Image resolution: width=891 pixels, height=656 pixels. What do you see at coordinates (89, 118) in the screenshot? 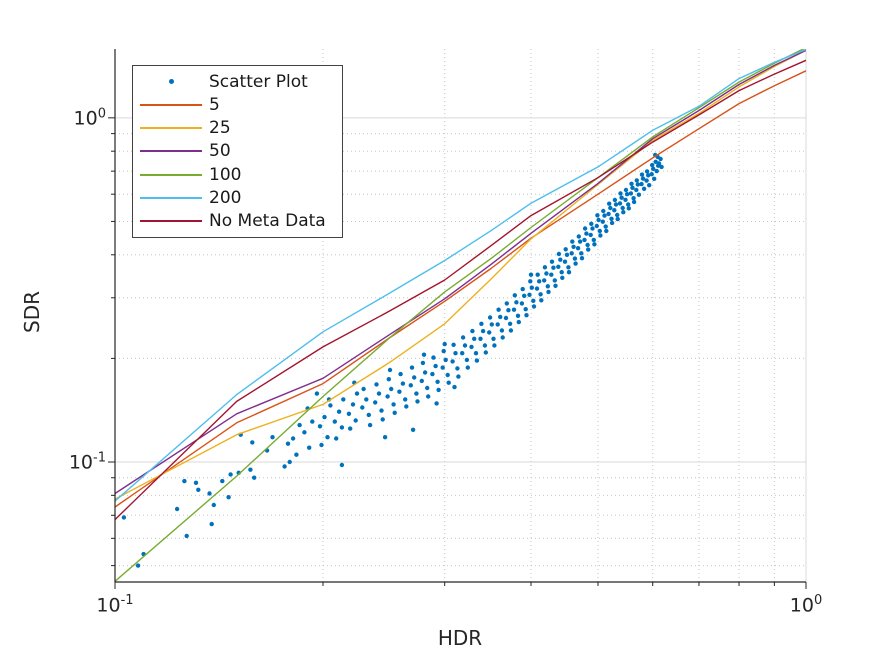
I see `y-tick-label: 100` at bounding box center [89, 118].